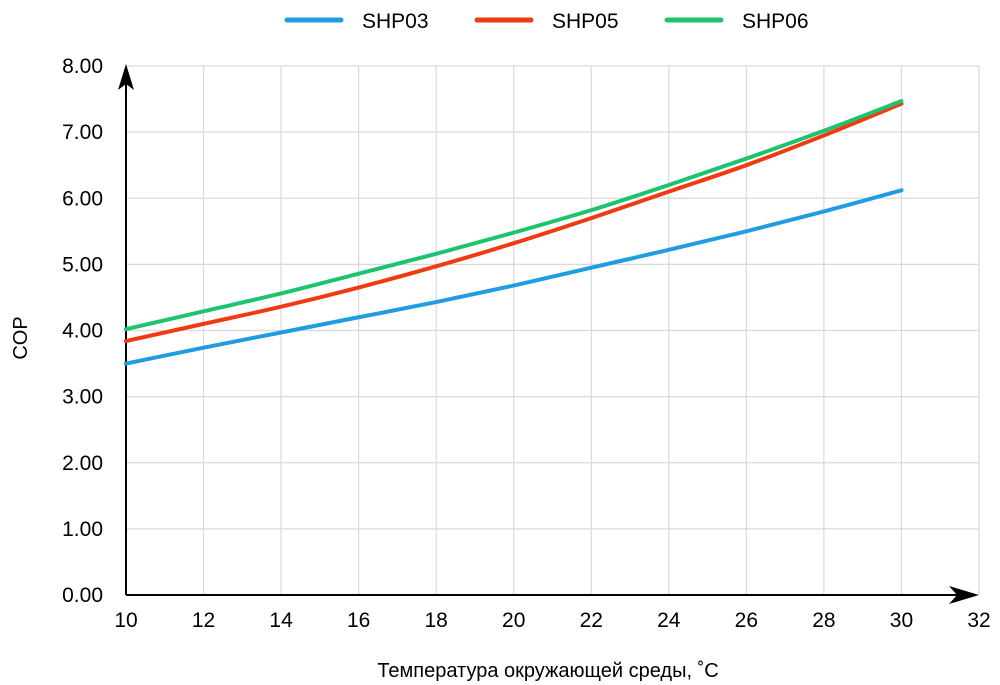 Image resolution: width=1000 pixels, height=685 pixels. Describe the element at coordinates (964, 595) in the screenshot. I see `x-axis-arrow` at that location.